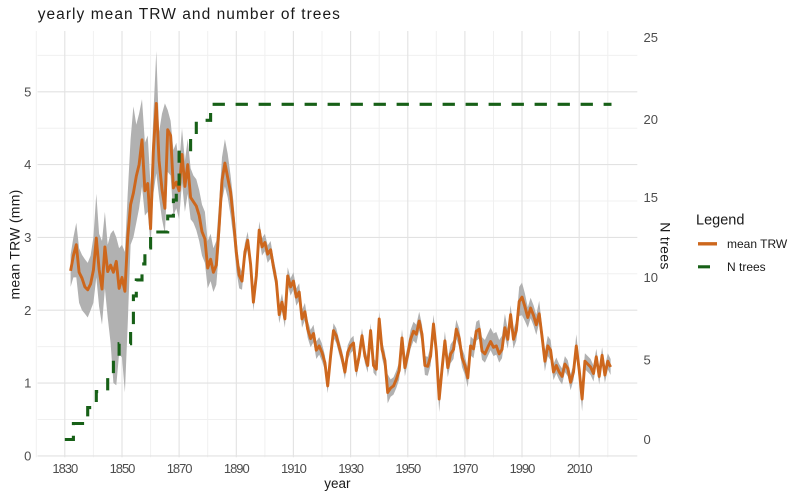 The image size is (800, 500). I want to click on svg-text: mean TRW, so click(757, 244).